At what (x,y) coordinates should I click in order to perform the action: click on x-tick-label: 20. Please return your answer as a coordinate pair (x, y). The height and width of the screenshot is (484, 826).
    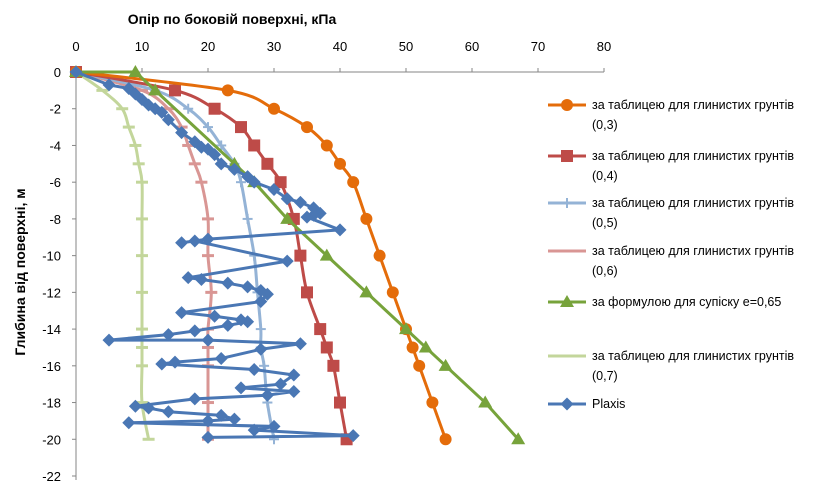
    Looking at the image, I should click on (208, 46).